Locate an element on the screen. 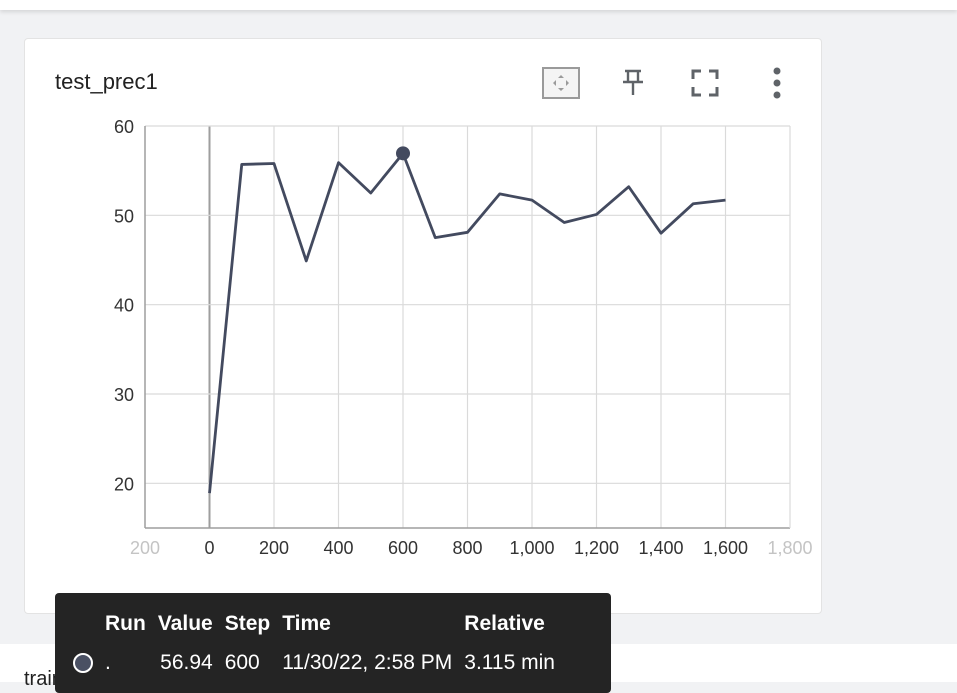 Image resolution: width=957 pixels, height=693 pixels. tooltip-header-time: Time is located at coordinates (306, 623).